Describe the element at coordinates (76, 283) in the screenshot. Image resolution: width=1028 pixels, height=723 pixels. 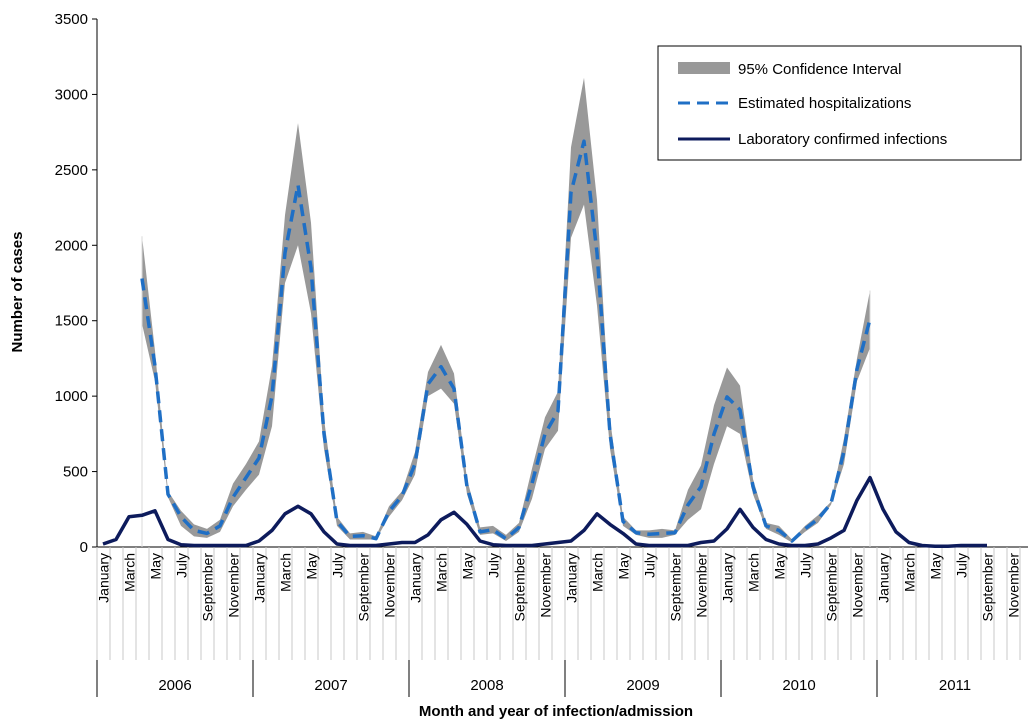
I see `y-axis-ticks: 0 500 1000 1500 2000 2500 3000 3500` at that location.